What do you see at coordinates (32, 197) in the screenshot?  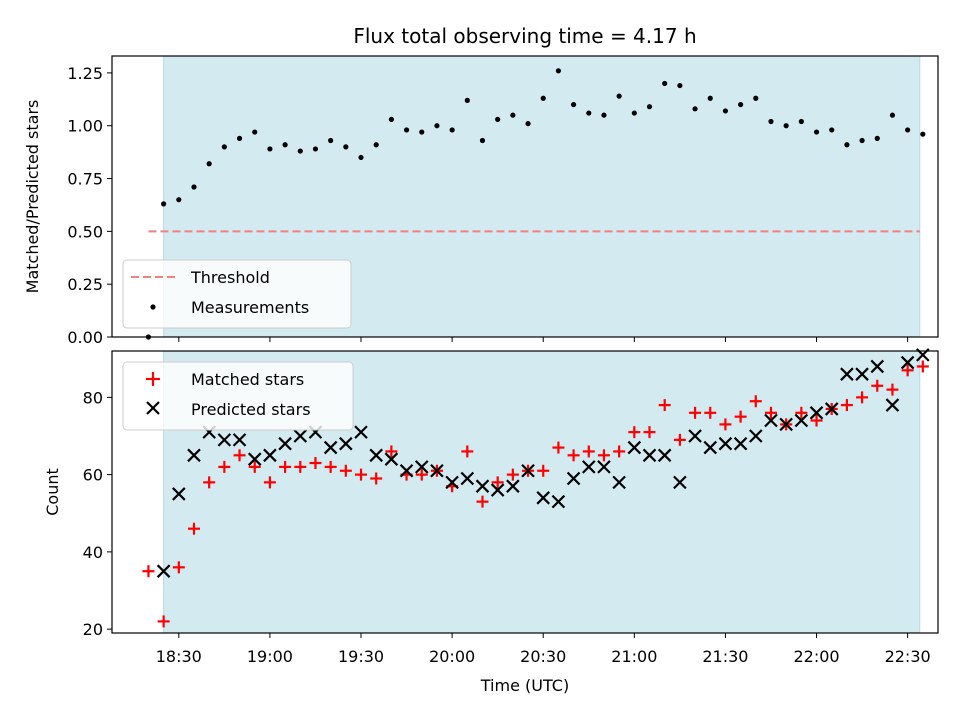 I see `top-y-axis-label: Matched/Predicted stars` at bounding box center [32, 197].